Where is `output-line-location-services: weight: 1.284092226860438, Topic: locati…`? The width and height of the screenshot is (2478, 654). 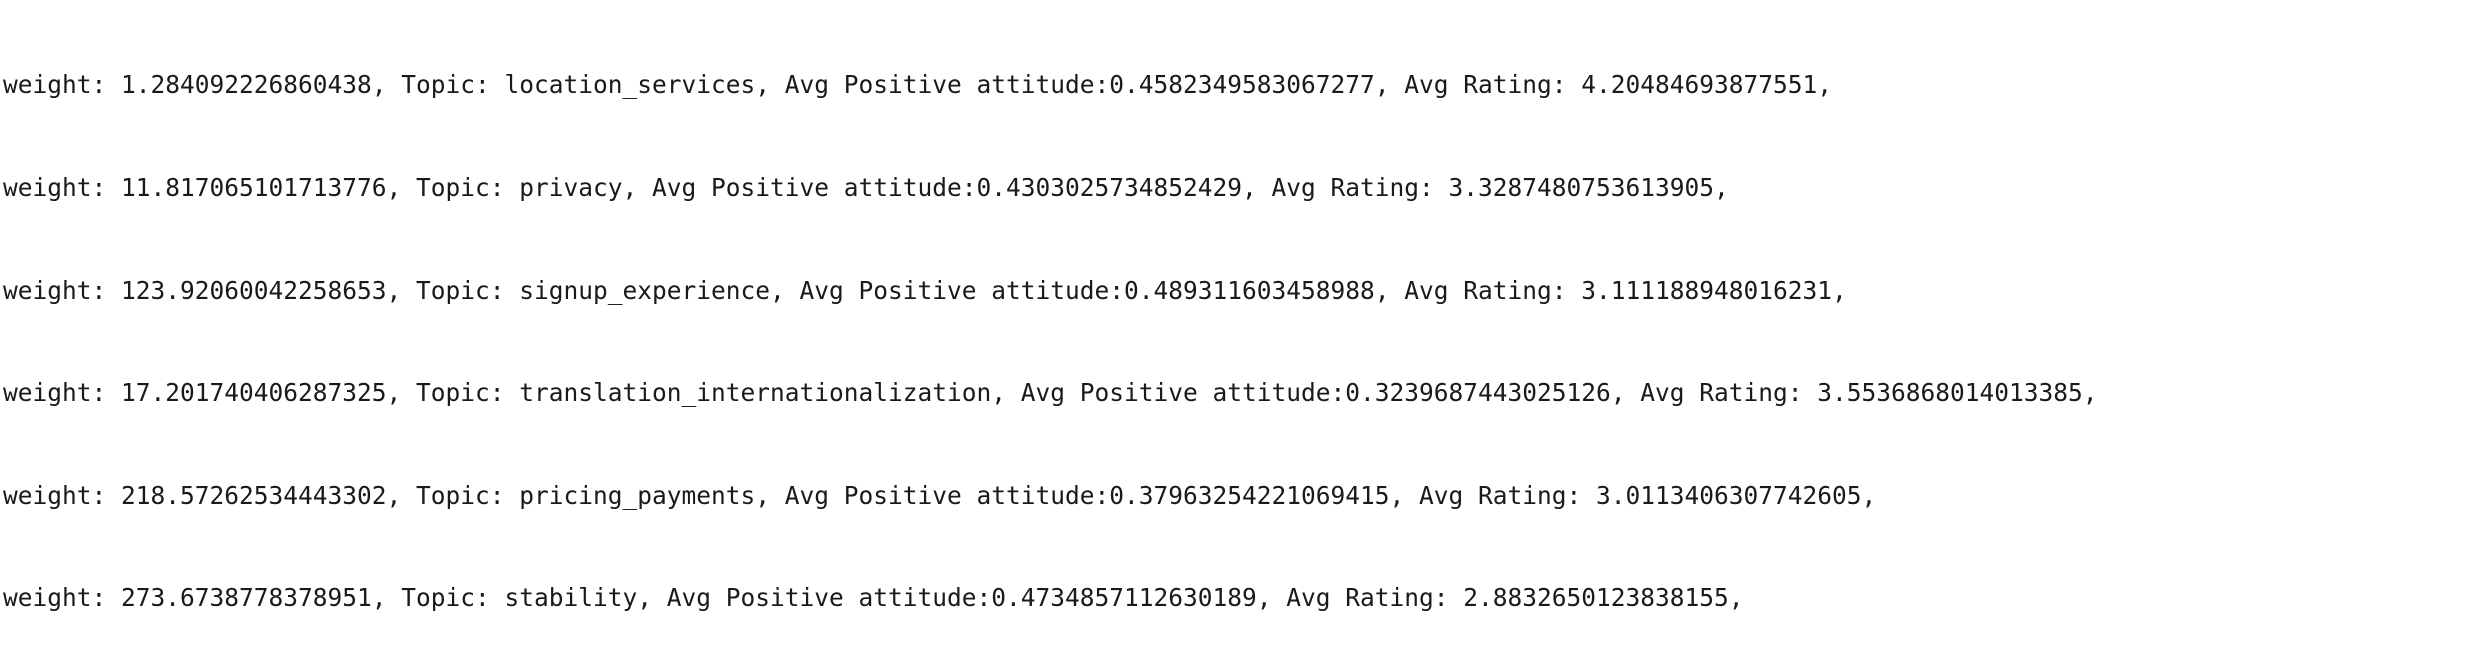 output-line-location-services: weight: 1.284092226860438, Topic: locati… is located at coordinates (918, 85).